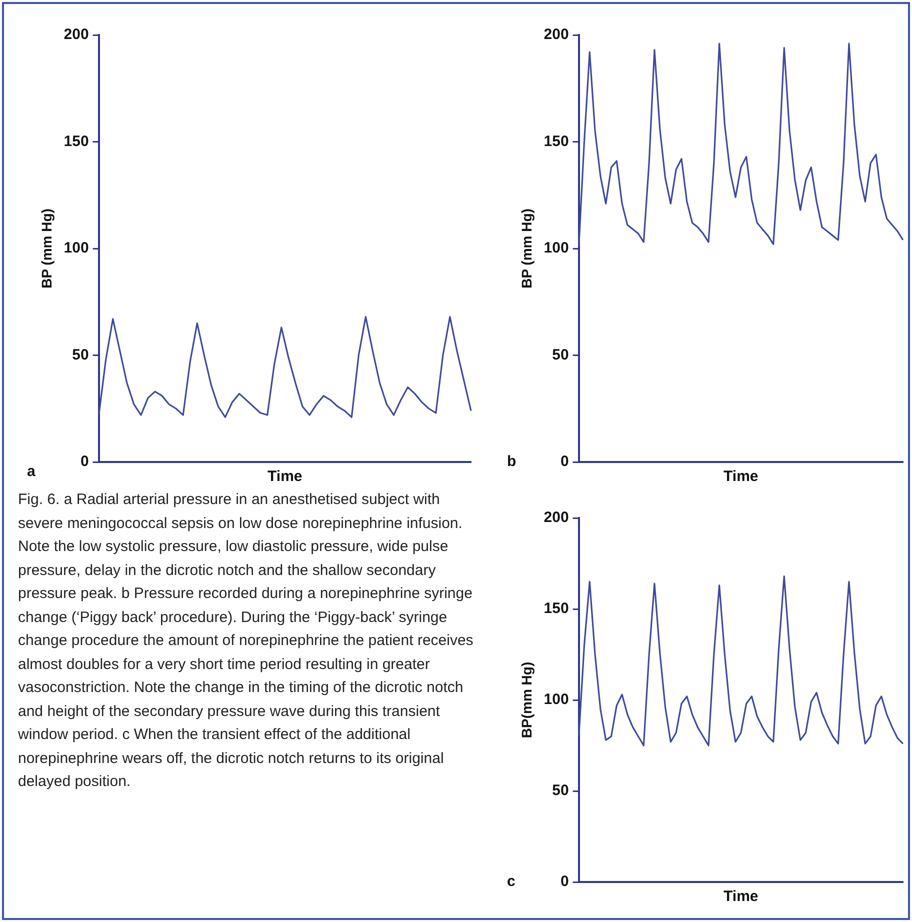 This screenshot has width=912, height=922. I want to click on text: b, so click(511, 461).